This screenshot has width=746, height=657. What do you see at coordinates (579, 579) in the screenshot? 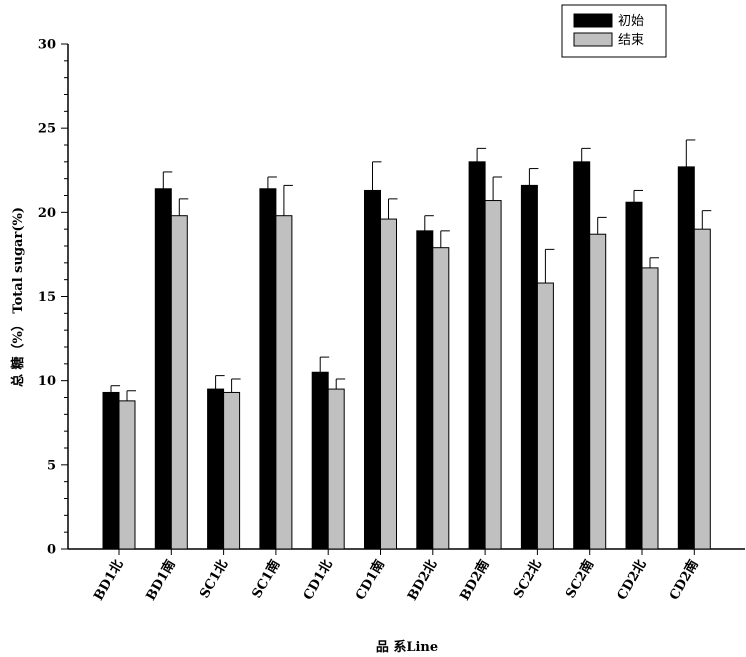
I see `x-tick-label: SC2南` at bounding box center [579, 579].